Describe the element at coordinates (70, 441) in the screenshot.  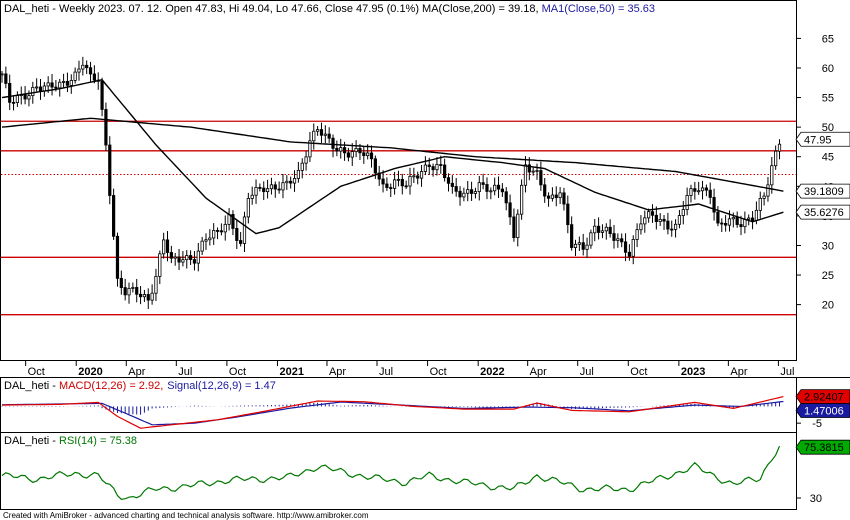
I see `rsi-pane-title: DAL_heti - RSI(14) = 75.38` at that location.